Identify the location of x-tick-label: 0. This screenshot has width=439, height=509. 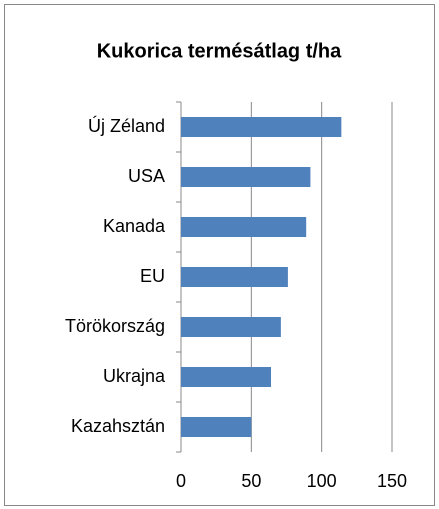
(181, 481).